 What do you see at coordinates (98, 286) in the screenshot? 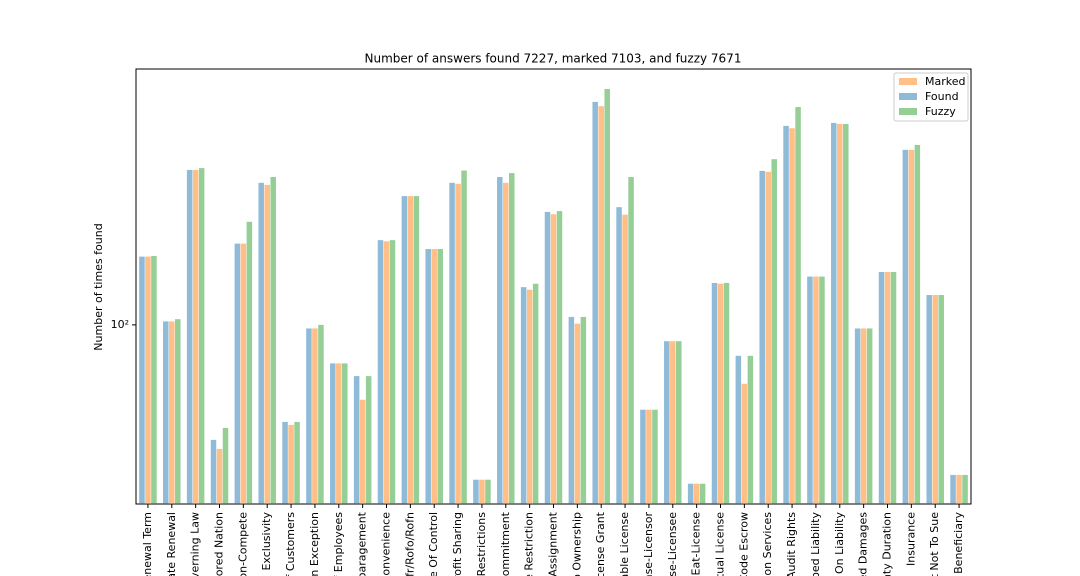
I see `y-axis-label: Number of times found` at bounding box center [98, 286].